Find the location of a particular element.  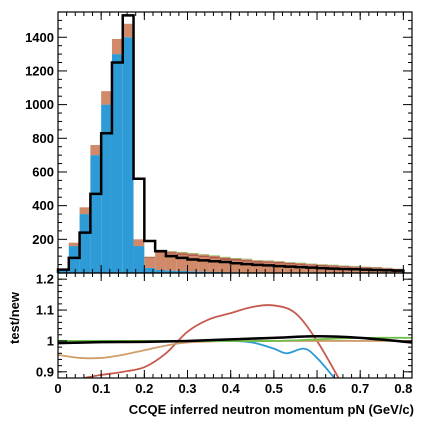

y-tick-label: 200 is located at coordinates (43, 239).